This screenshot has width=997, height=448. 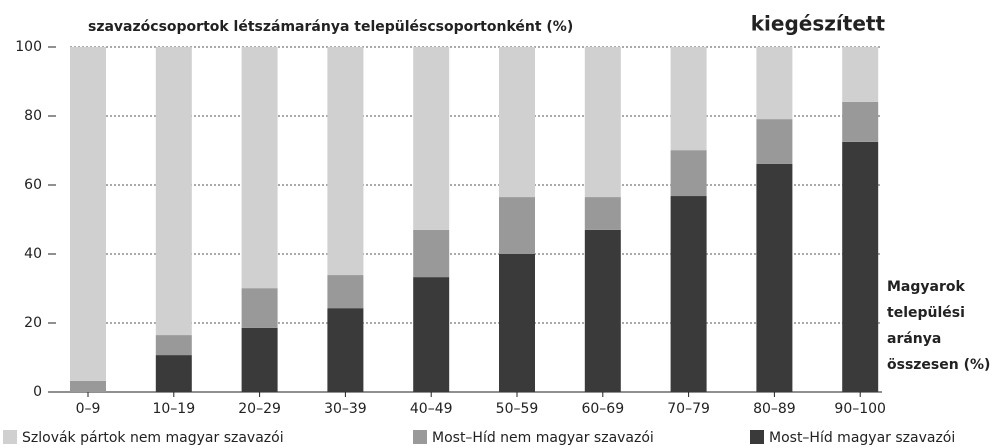 I want to click on y-tick-label: 80, so click(x=33, y=116).